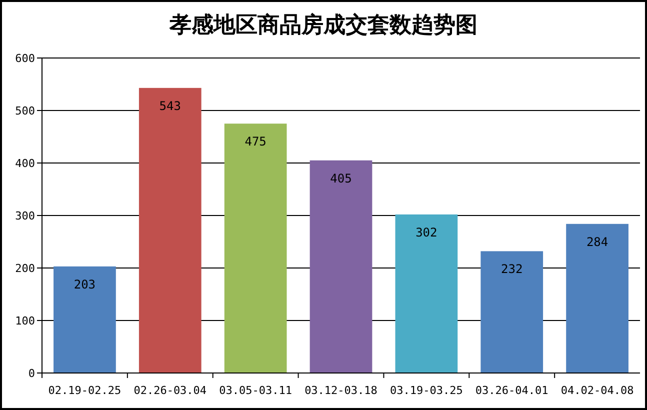 The image size is (647, 410). Describe the element at coordinates (511, 390) in the screenshot. I see `x-tick-label: 03.26-04.01` at that location.